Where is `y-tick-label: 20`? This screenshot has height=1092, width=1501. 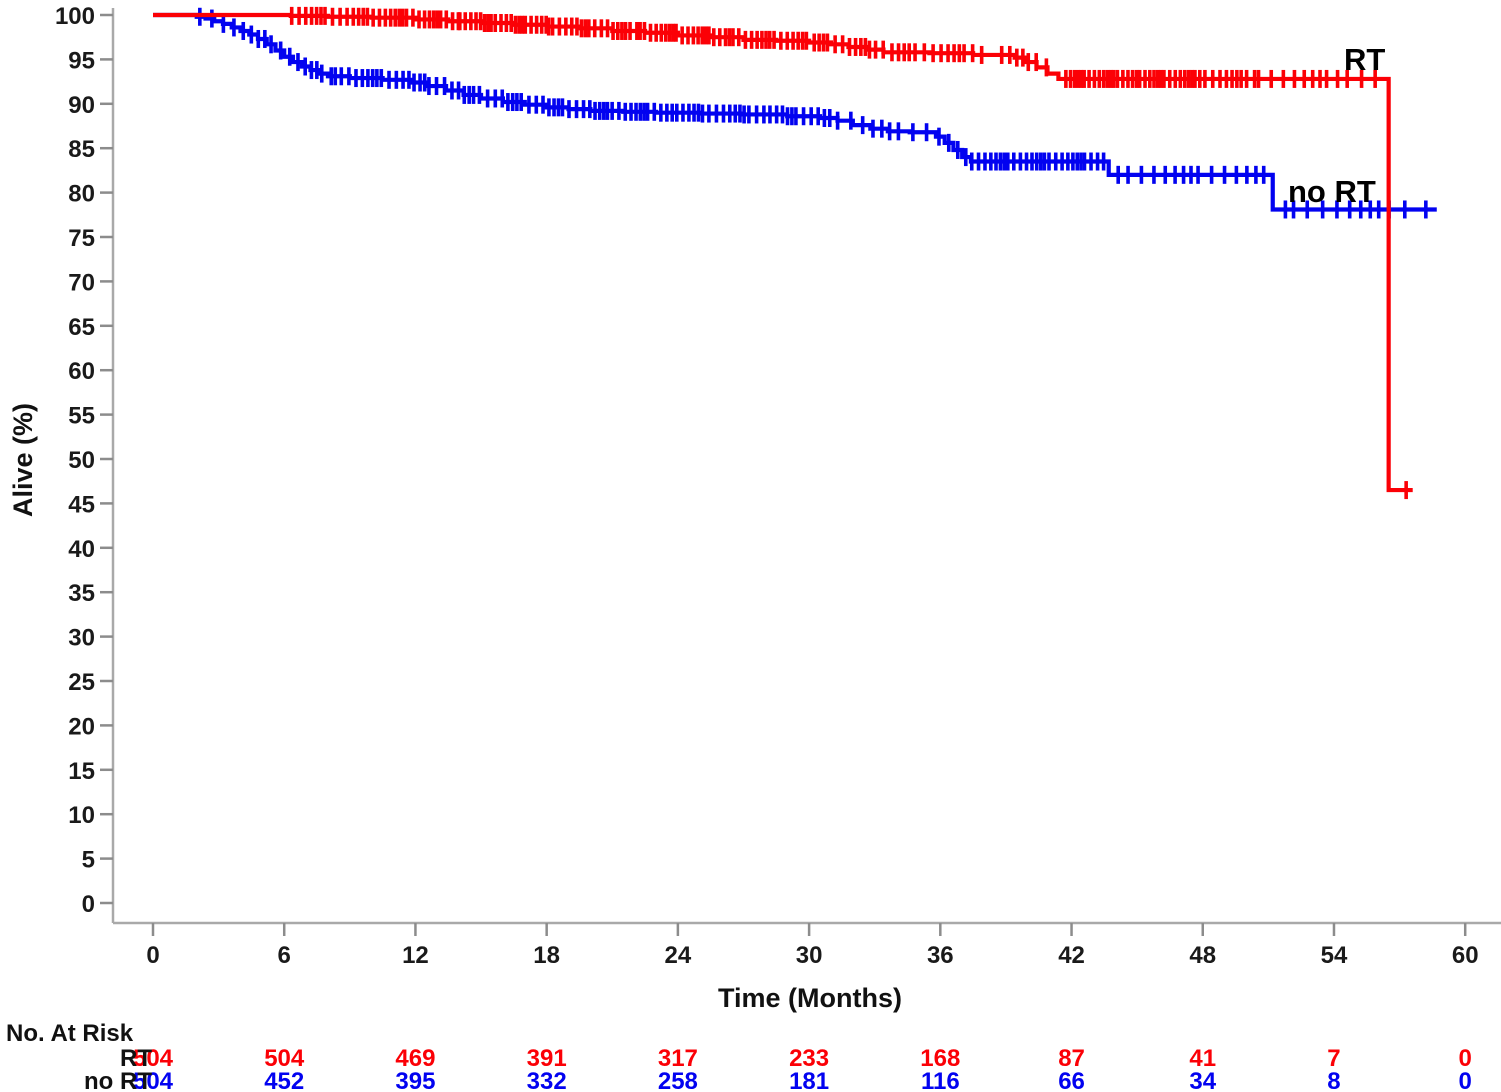 y-tick-label: 20 is located at coordinates (81, 726).